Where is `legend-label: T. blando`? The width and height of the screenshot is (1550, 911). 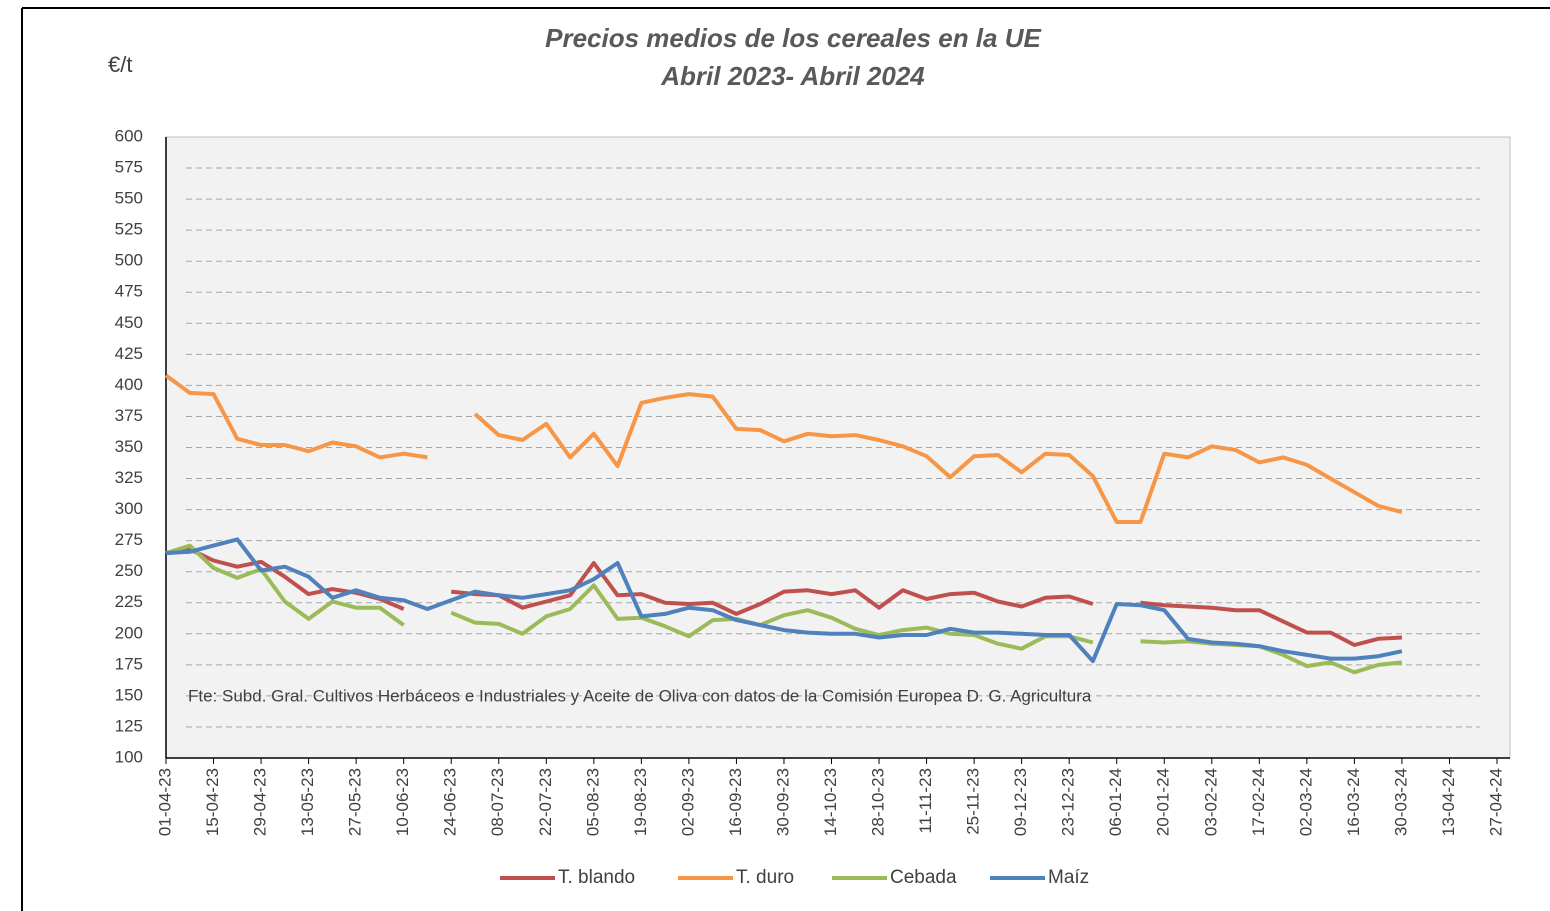 legend-label: T. blando is located at coordinates (596, 877).